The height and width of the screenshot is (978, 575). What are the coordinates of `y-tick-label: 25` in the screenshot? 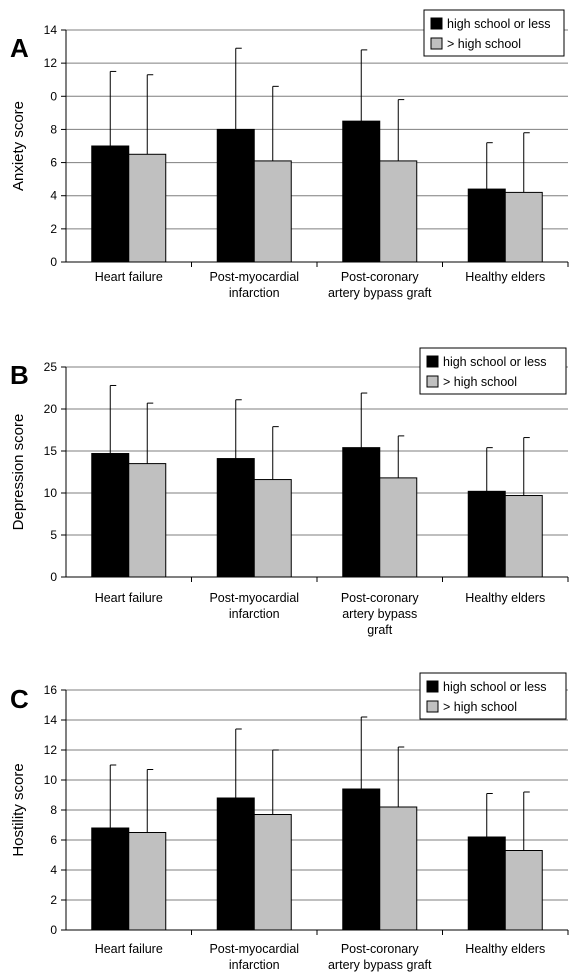 It's located at (51, 367).